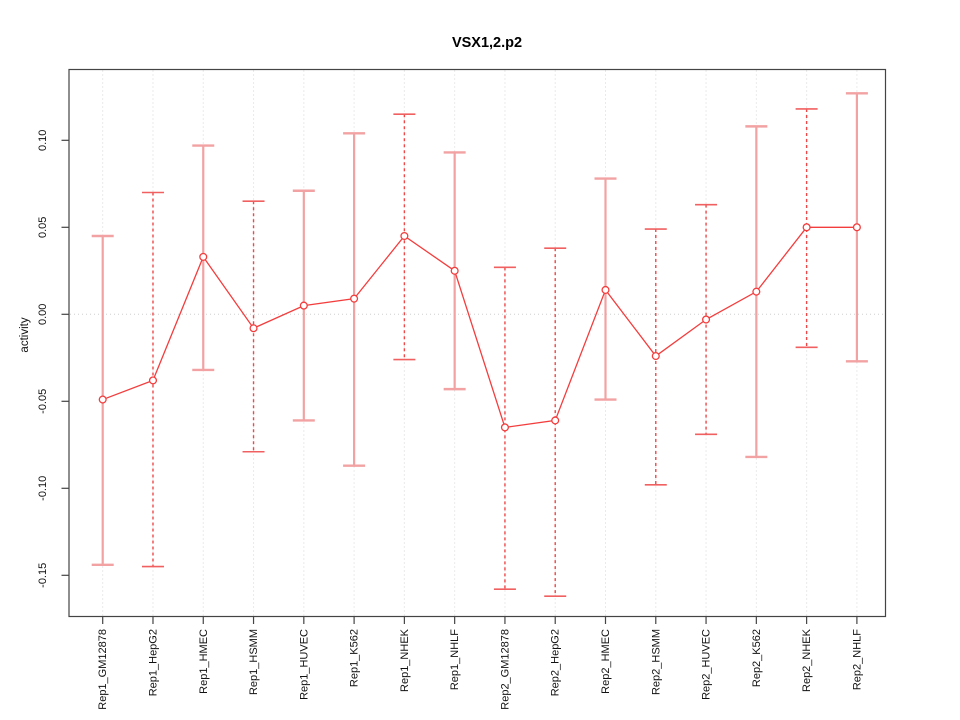 The image size is (960, 720). I want to click on x-tick-label: Rep1_K562, so click(355, 658).